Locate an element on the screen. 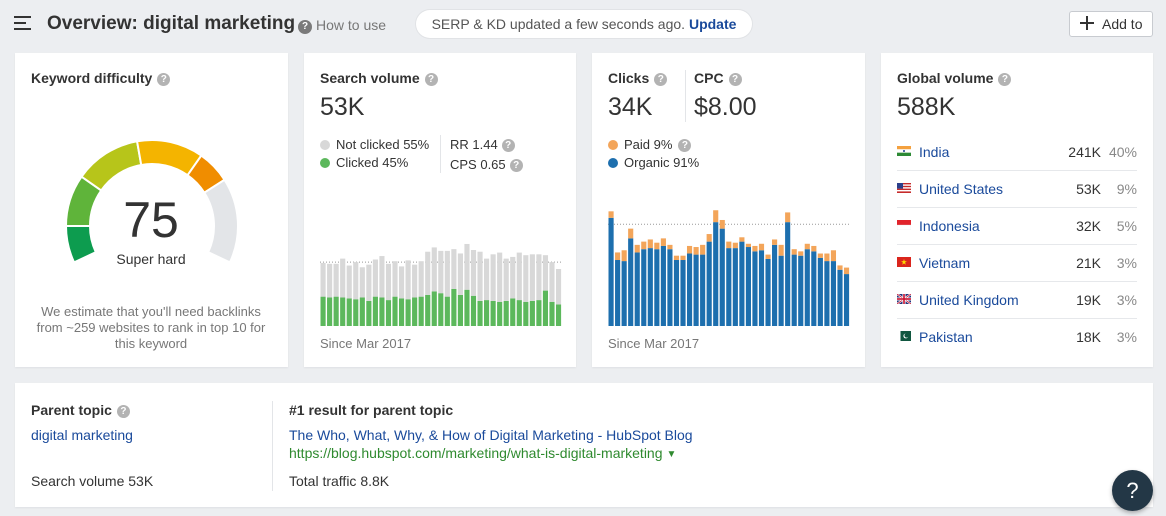 The height and width of the screenshot is (516, 1166). how-to-use-link: ? How to use is located at coordinates (342, 25).